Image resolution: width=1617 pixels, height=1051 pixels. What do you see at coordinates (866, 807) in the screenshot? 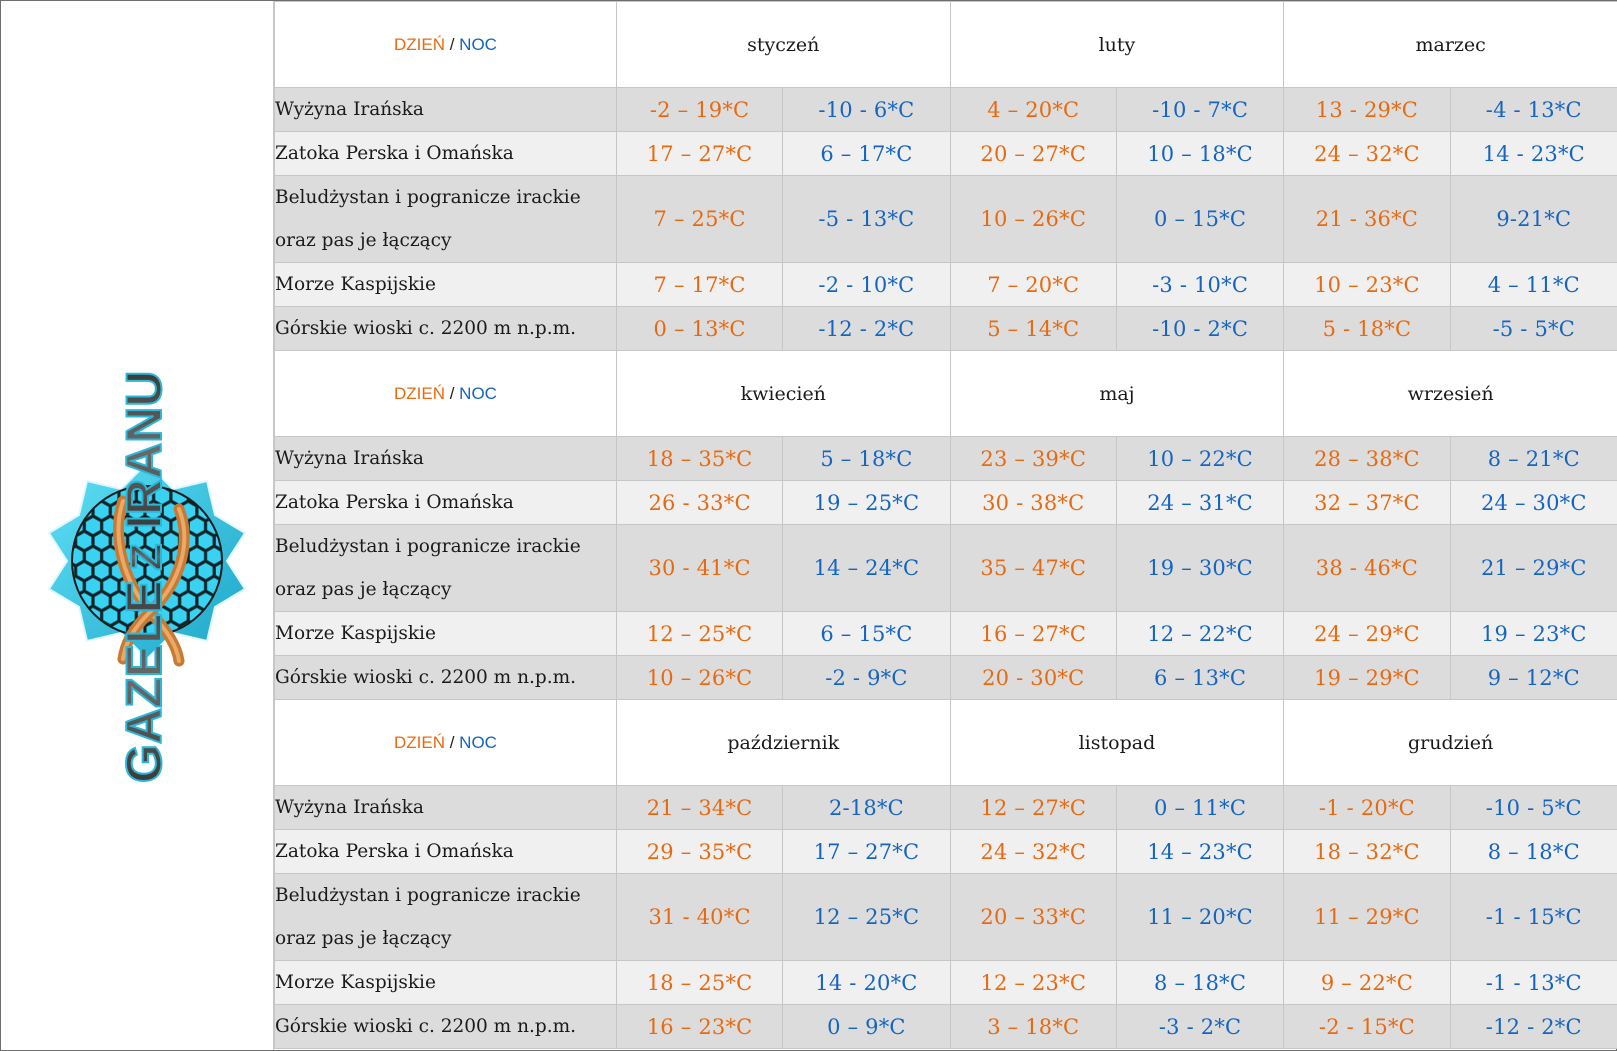
I see `night-temperature: 2-18*C` at bounding box center [866, 807].